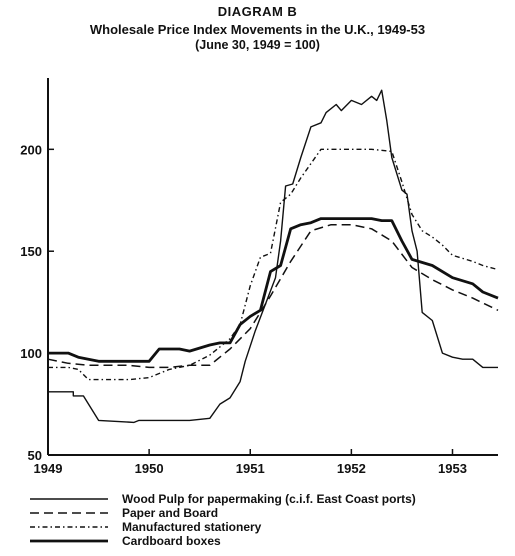  Describe the element at coordinates (192, 527) in the screenshot. I see `legend-label-3: Manufactured stationery` at that location.